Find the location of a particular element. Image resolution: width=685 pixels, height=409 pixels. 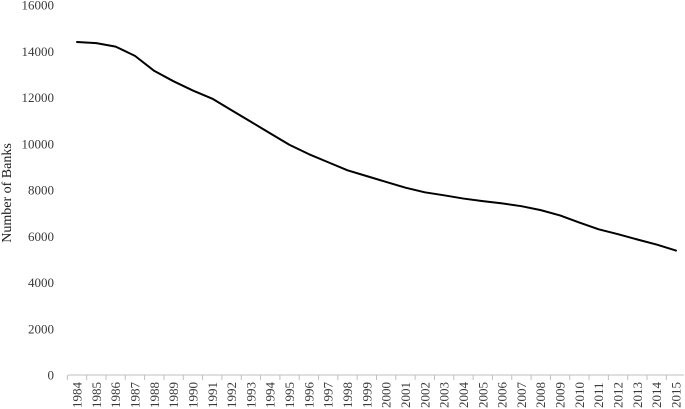

y-tick-label: 2000 is located at coordinates (41, 328).